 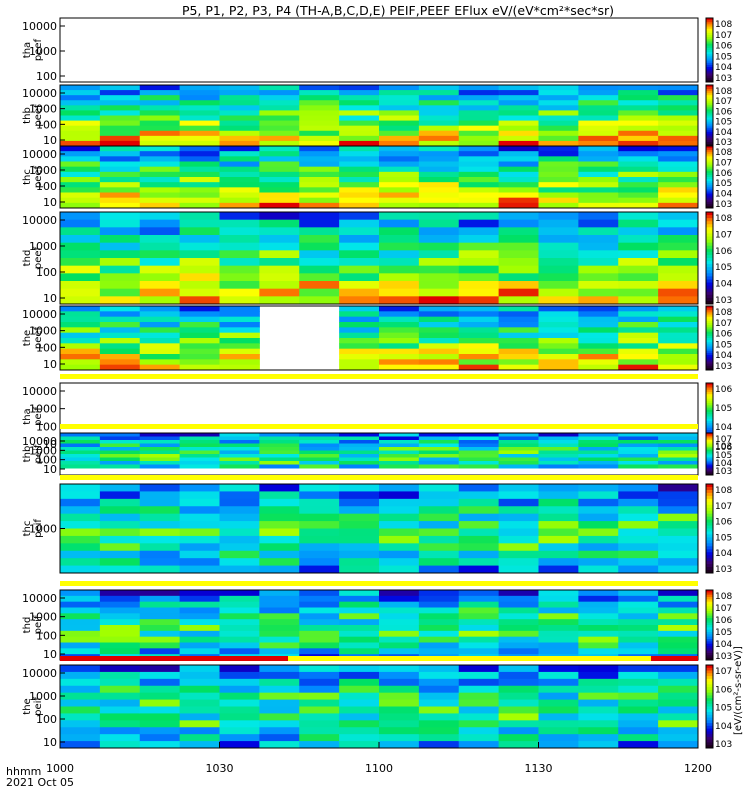 I want to click on x-tick-label: 1000, so click(x=60, y=768).